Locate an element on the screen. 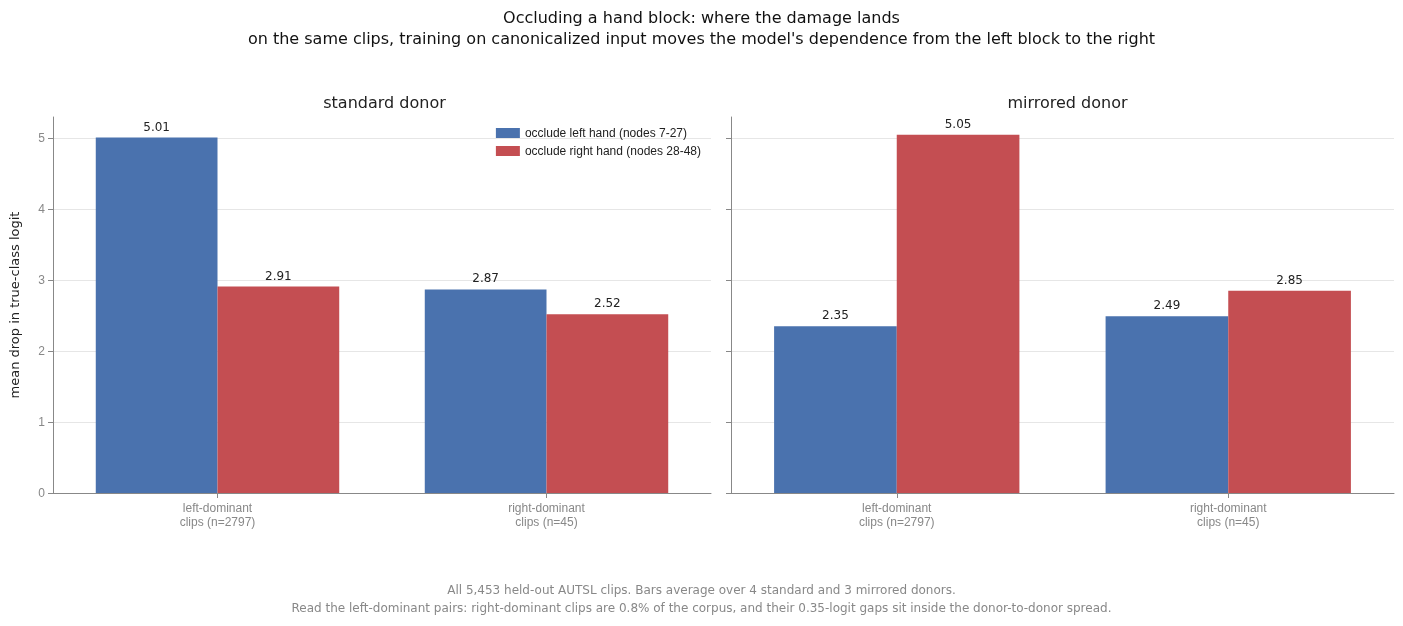  y-tick-label: 0 is located at coordinates (42, 493).